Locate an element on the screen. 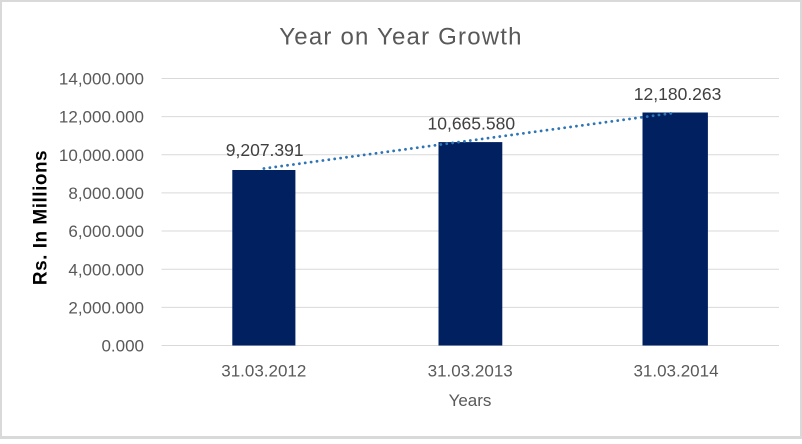  svg-text: 12,180.263 is located at coordinates (678, 94).